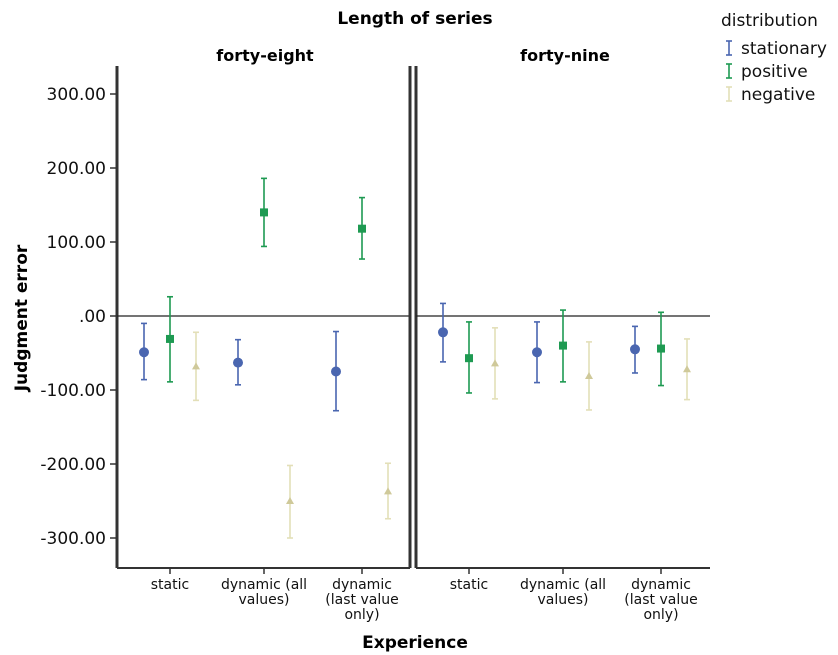 Image resolution: width=838 pixels, height=655 pixels. I want to click on y-tick-label: -300.00, so click(73, 539).